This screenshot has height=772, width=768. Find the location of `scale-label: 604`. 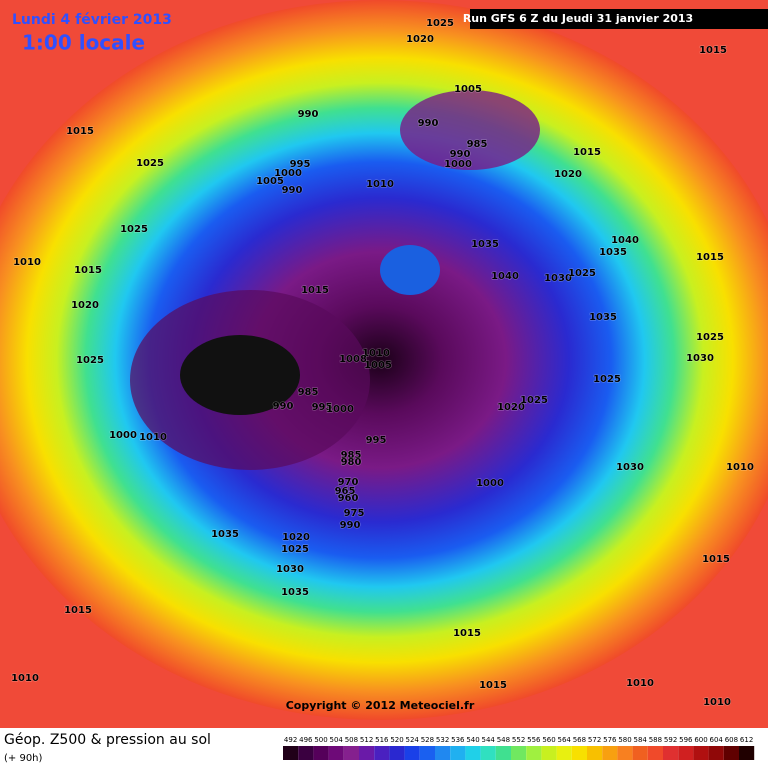

scale-label: 604 is located at coordinates (717, 740).